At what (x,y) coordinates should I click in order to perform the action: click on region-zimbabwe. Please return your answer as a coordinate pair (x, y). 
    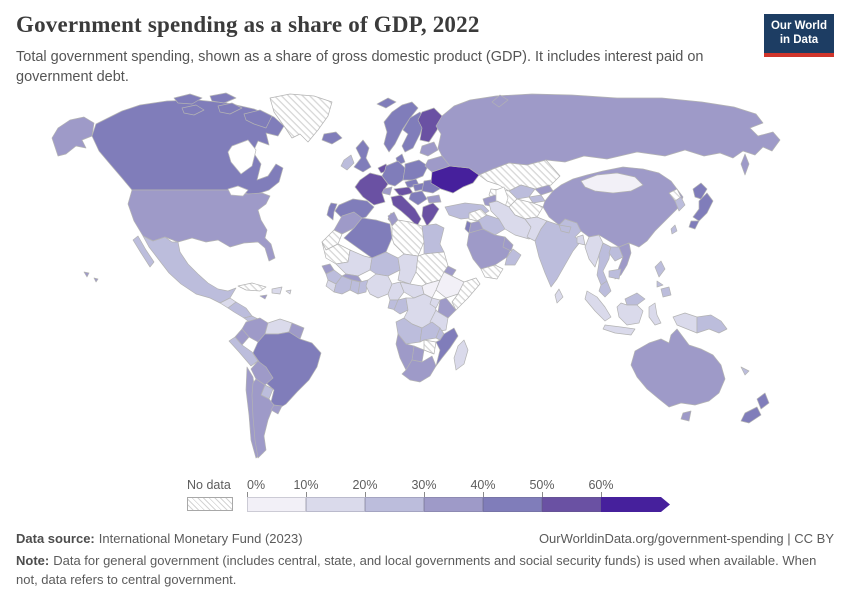
    Looking at the image, I should click on (430, 347).